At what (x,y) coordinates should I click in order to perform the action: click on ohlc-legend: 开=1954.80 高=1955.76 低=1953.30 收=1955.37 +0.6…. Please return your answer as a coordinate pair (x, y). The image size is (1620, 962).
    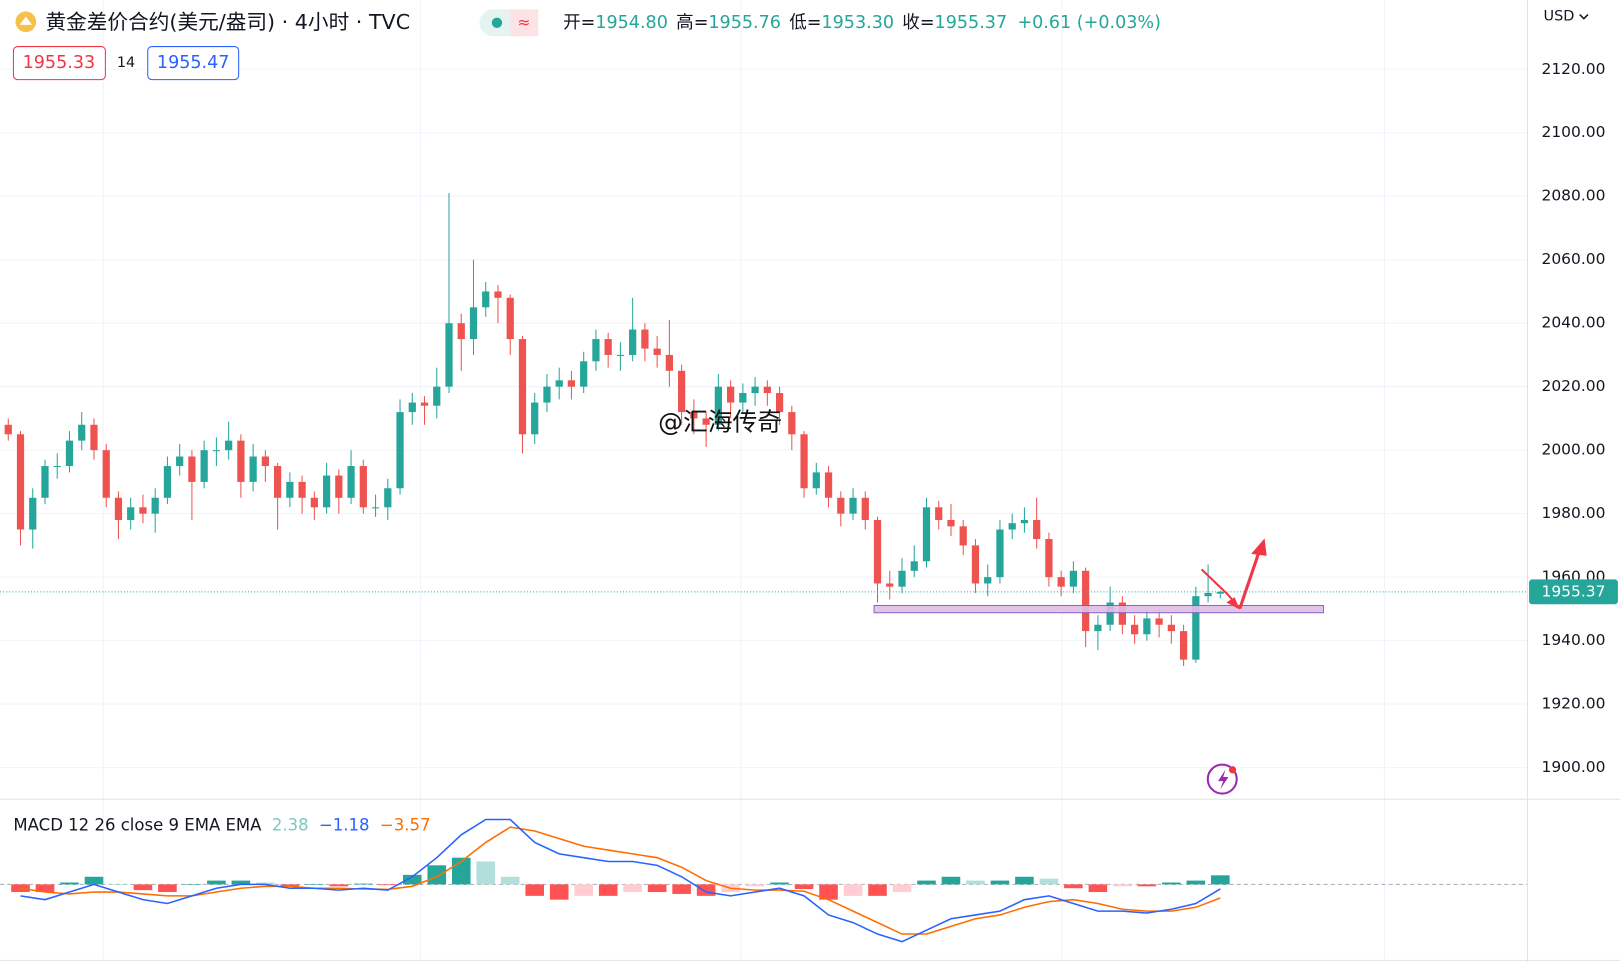
    Looking at the image, I should click on (862, 23).